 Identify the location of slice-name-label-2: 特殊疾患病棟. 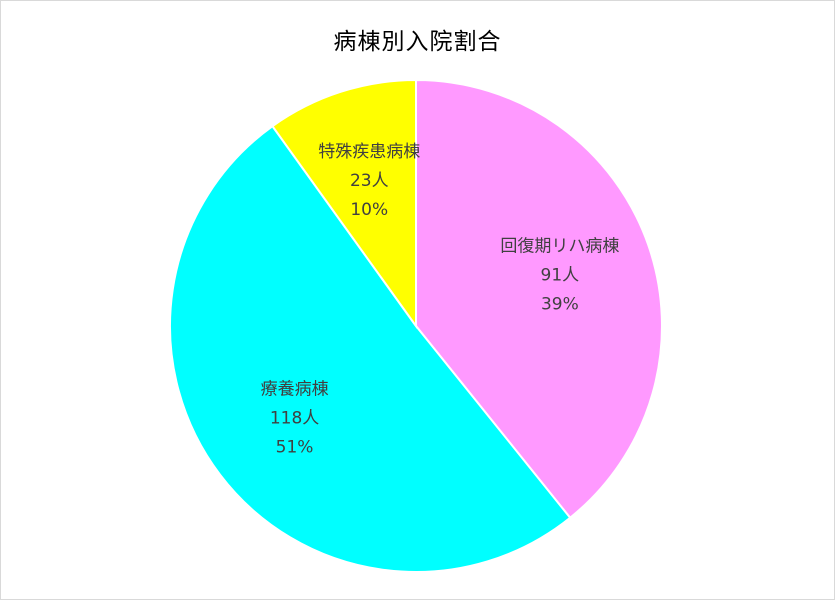
(369, 152).